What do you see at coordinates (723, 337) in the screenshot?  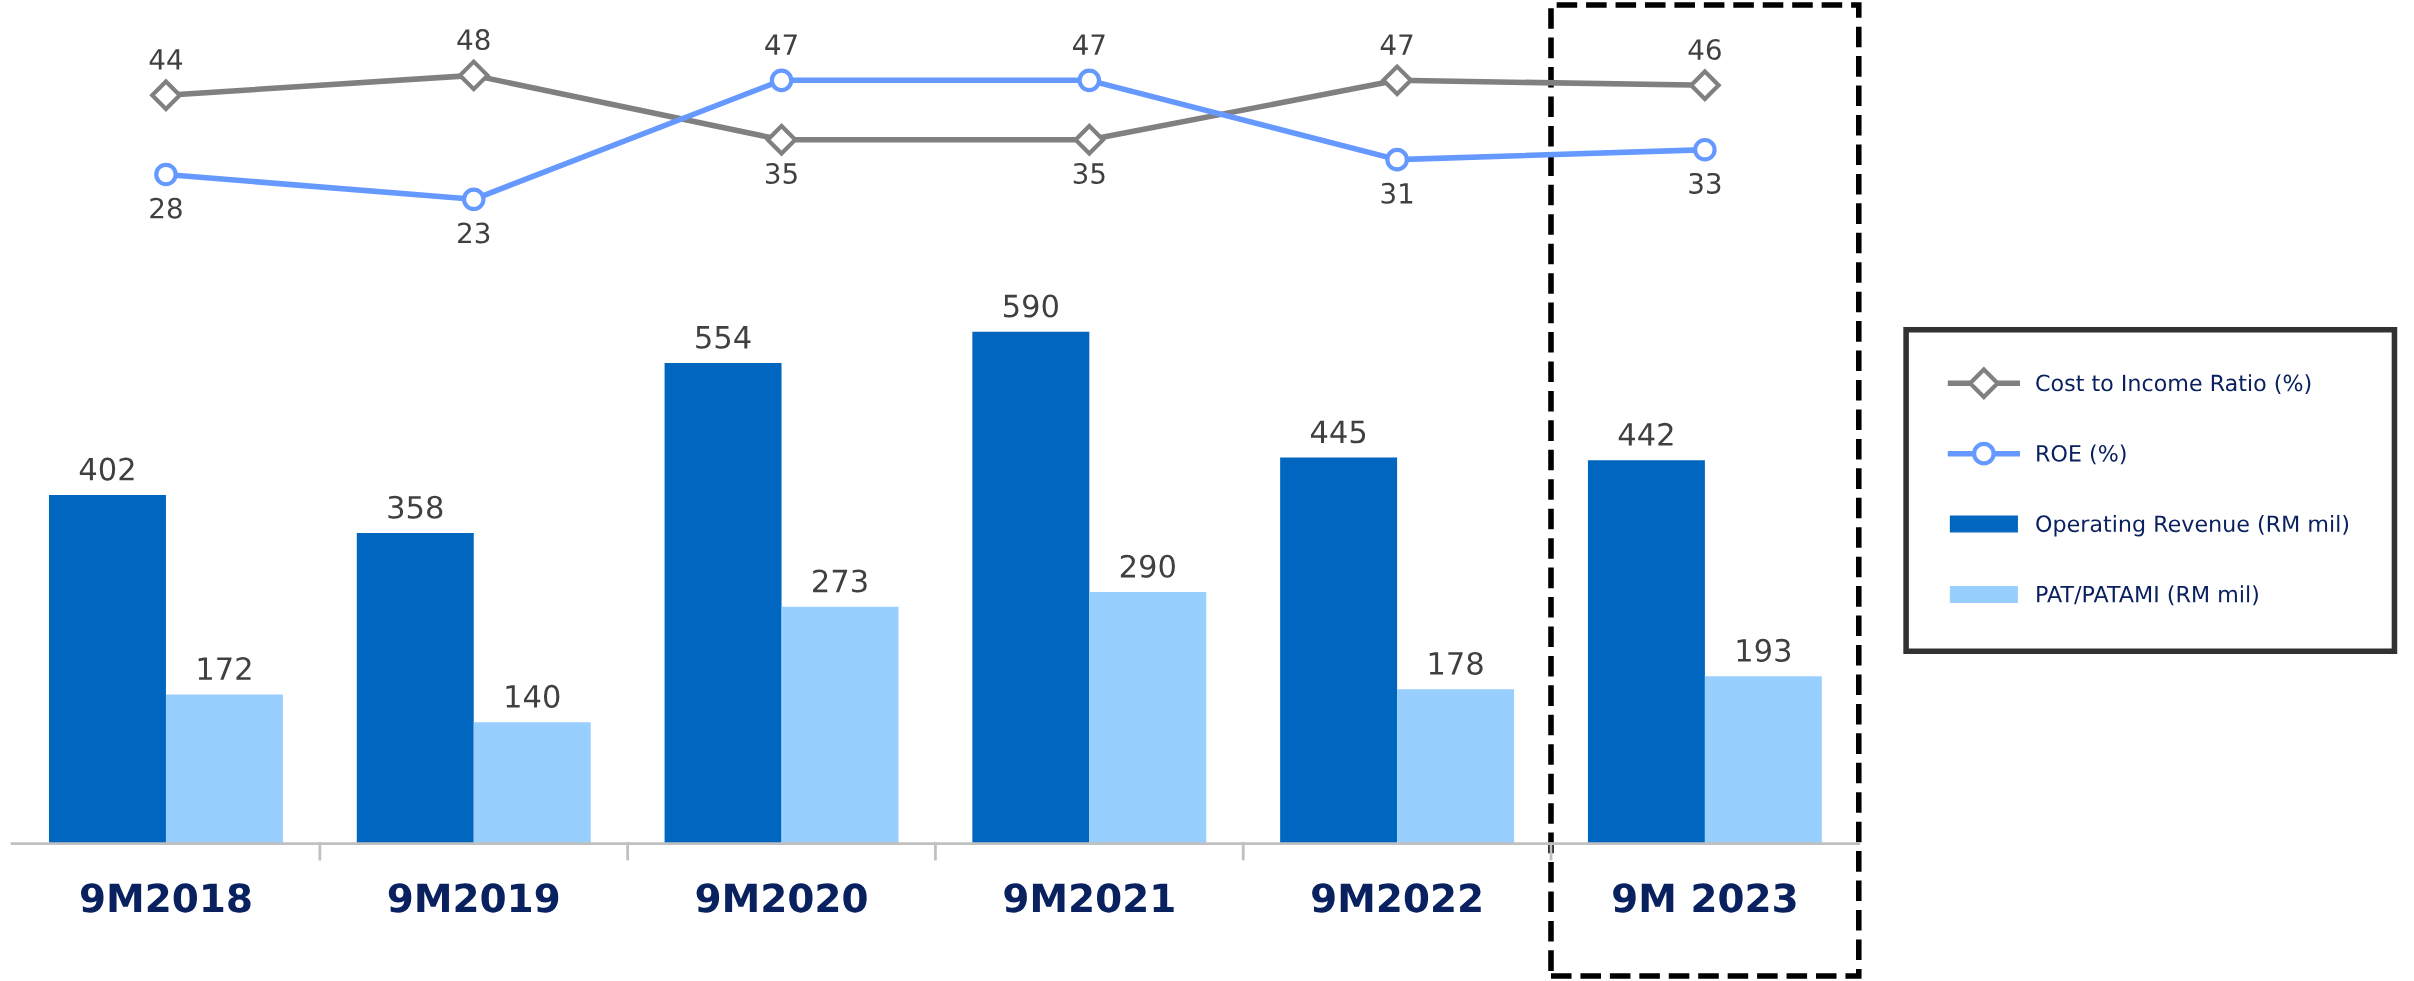 I see `data-label: 554` at bounding box center [723, 337].